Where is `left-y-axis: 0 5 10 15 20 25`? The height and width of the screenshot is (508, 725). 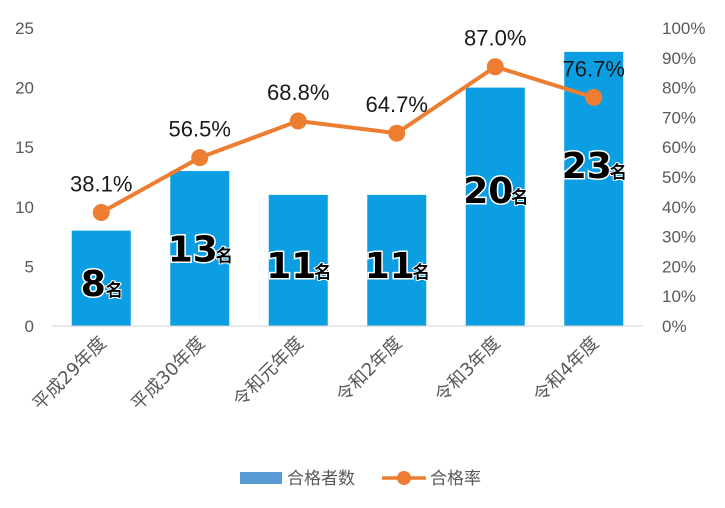
left-y-axis: 0 5 10 15 20 25 is located at coordinates (24, 177).